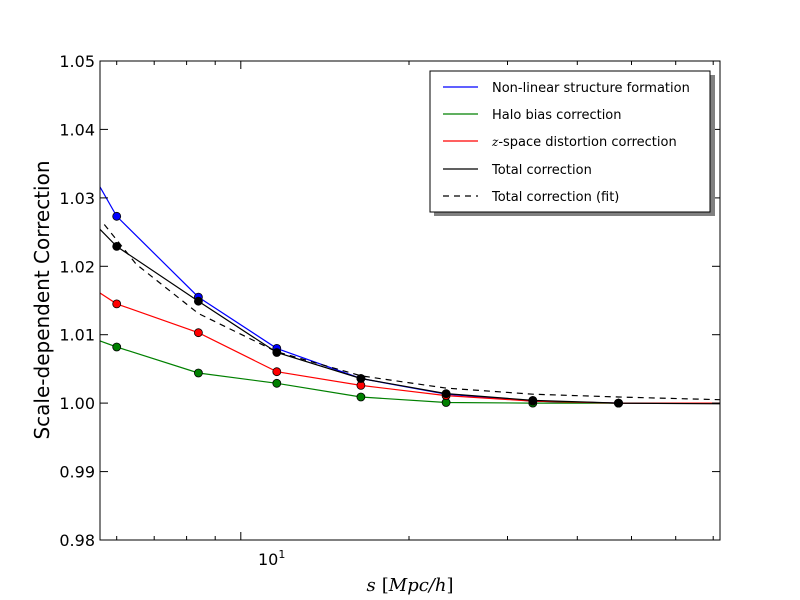  Describe the element at coordinates (77, 301) in the screenshot. I see `y-tick-labels: 0.98 0.99 1.00 1.01 1.02 1.03 1.04 1.05` at that location.